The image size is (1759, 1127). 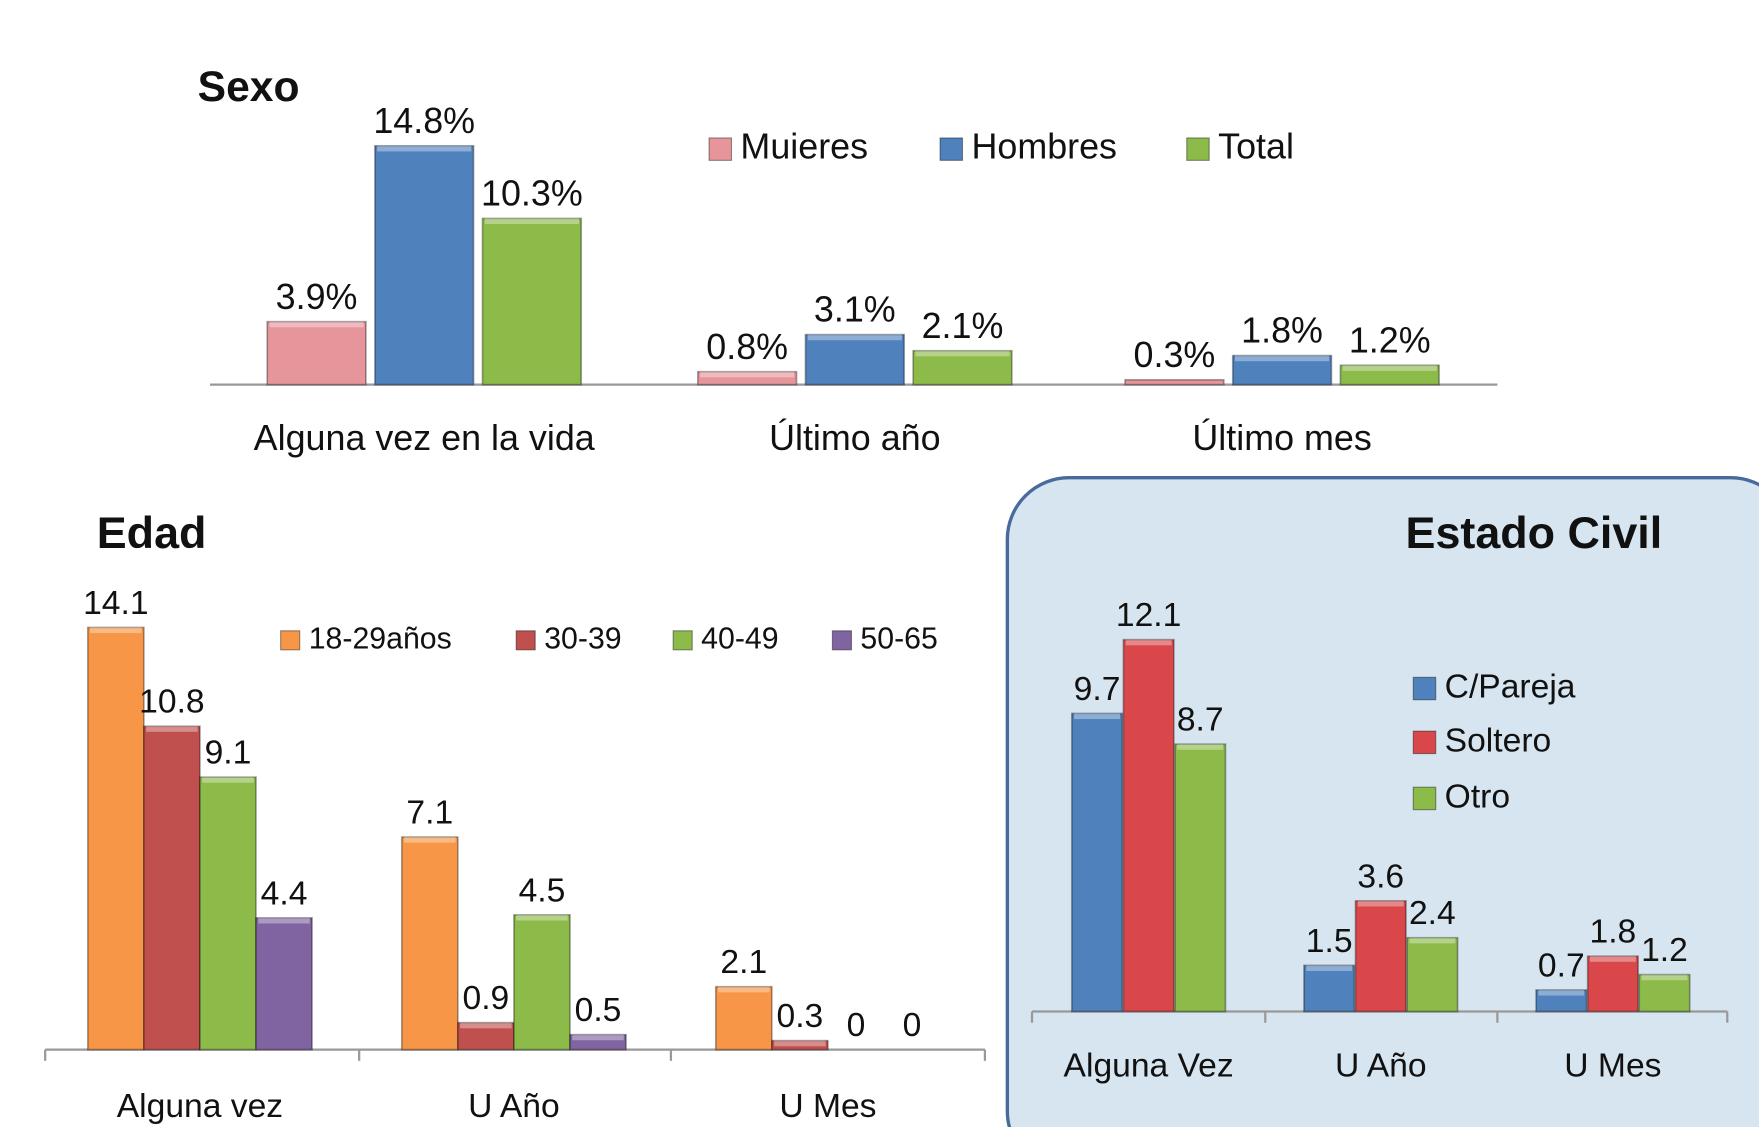 What do you see at coordinates (1664, 950) in the screenshot?
I see `data-label: 1.2` at bounding box center [1664, 950].